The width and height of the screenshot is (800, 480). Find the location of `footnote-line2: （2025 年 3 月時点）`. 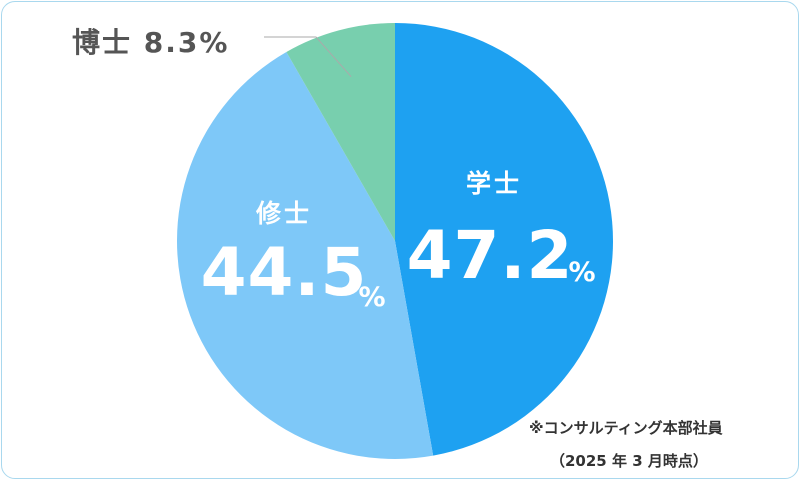

footnote-line2: （2025 年 3 月時点） is located at coordinates (629, 461).